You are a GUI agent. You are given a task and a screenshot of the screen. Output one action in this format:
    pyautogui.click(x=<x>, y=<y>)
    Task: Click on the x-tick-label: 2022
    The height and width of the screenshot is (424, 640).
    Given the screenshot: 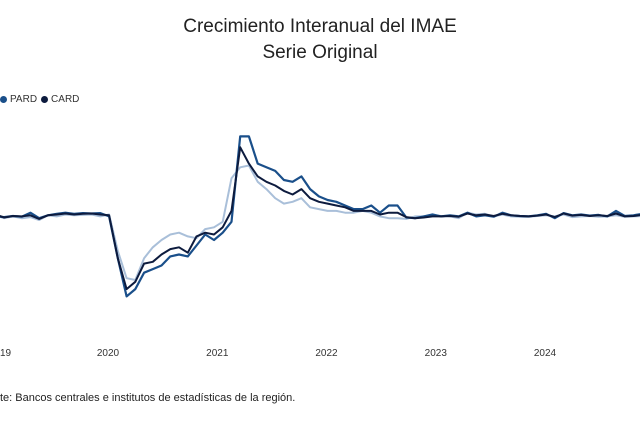 What is the action you would take?
    pyautogui.click(x=326, y=353)
    